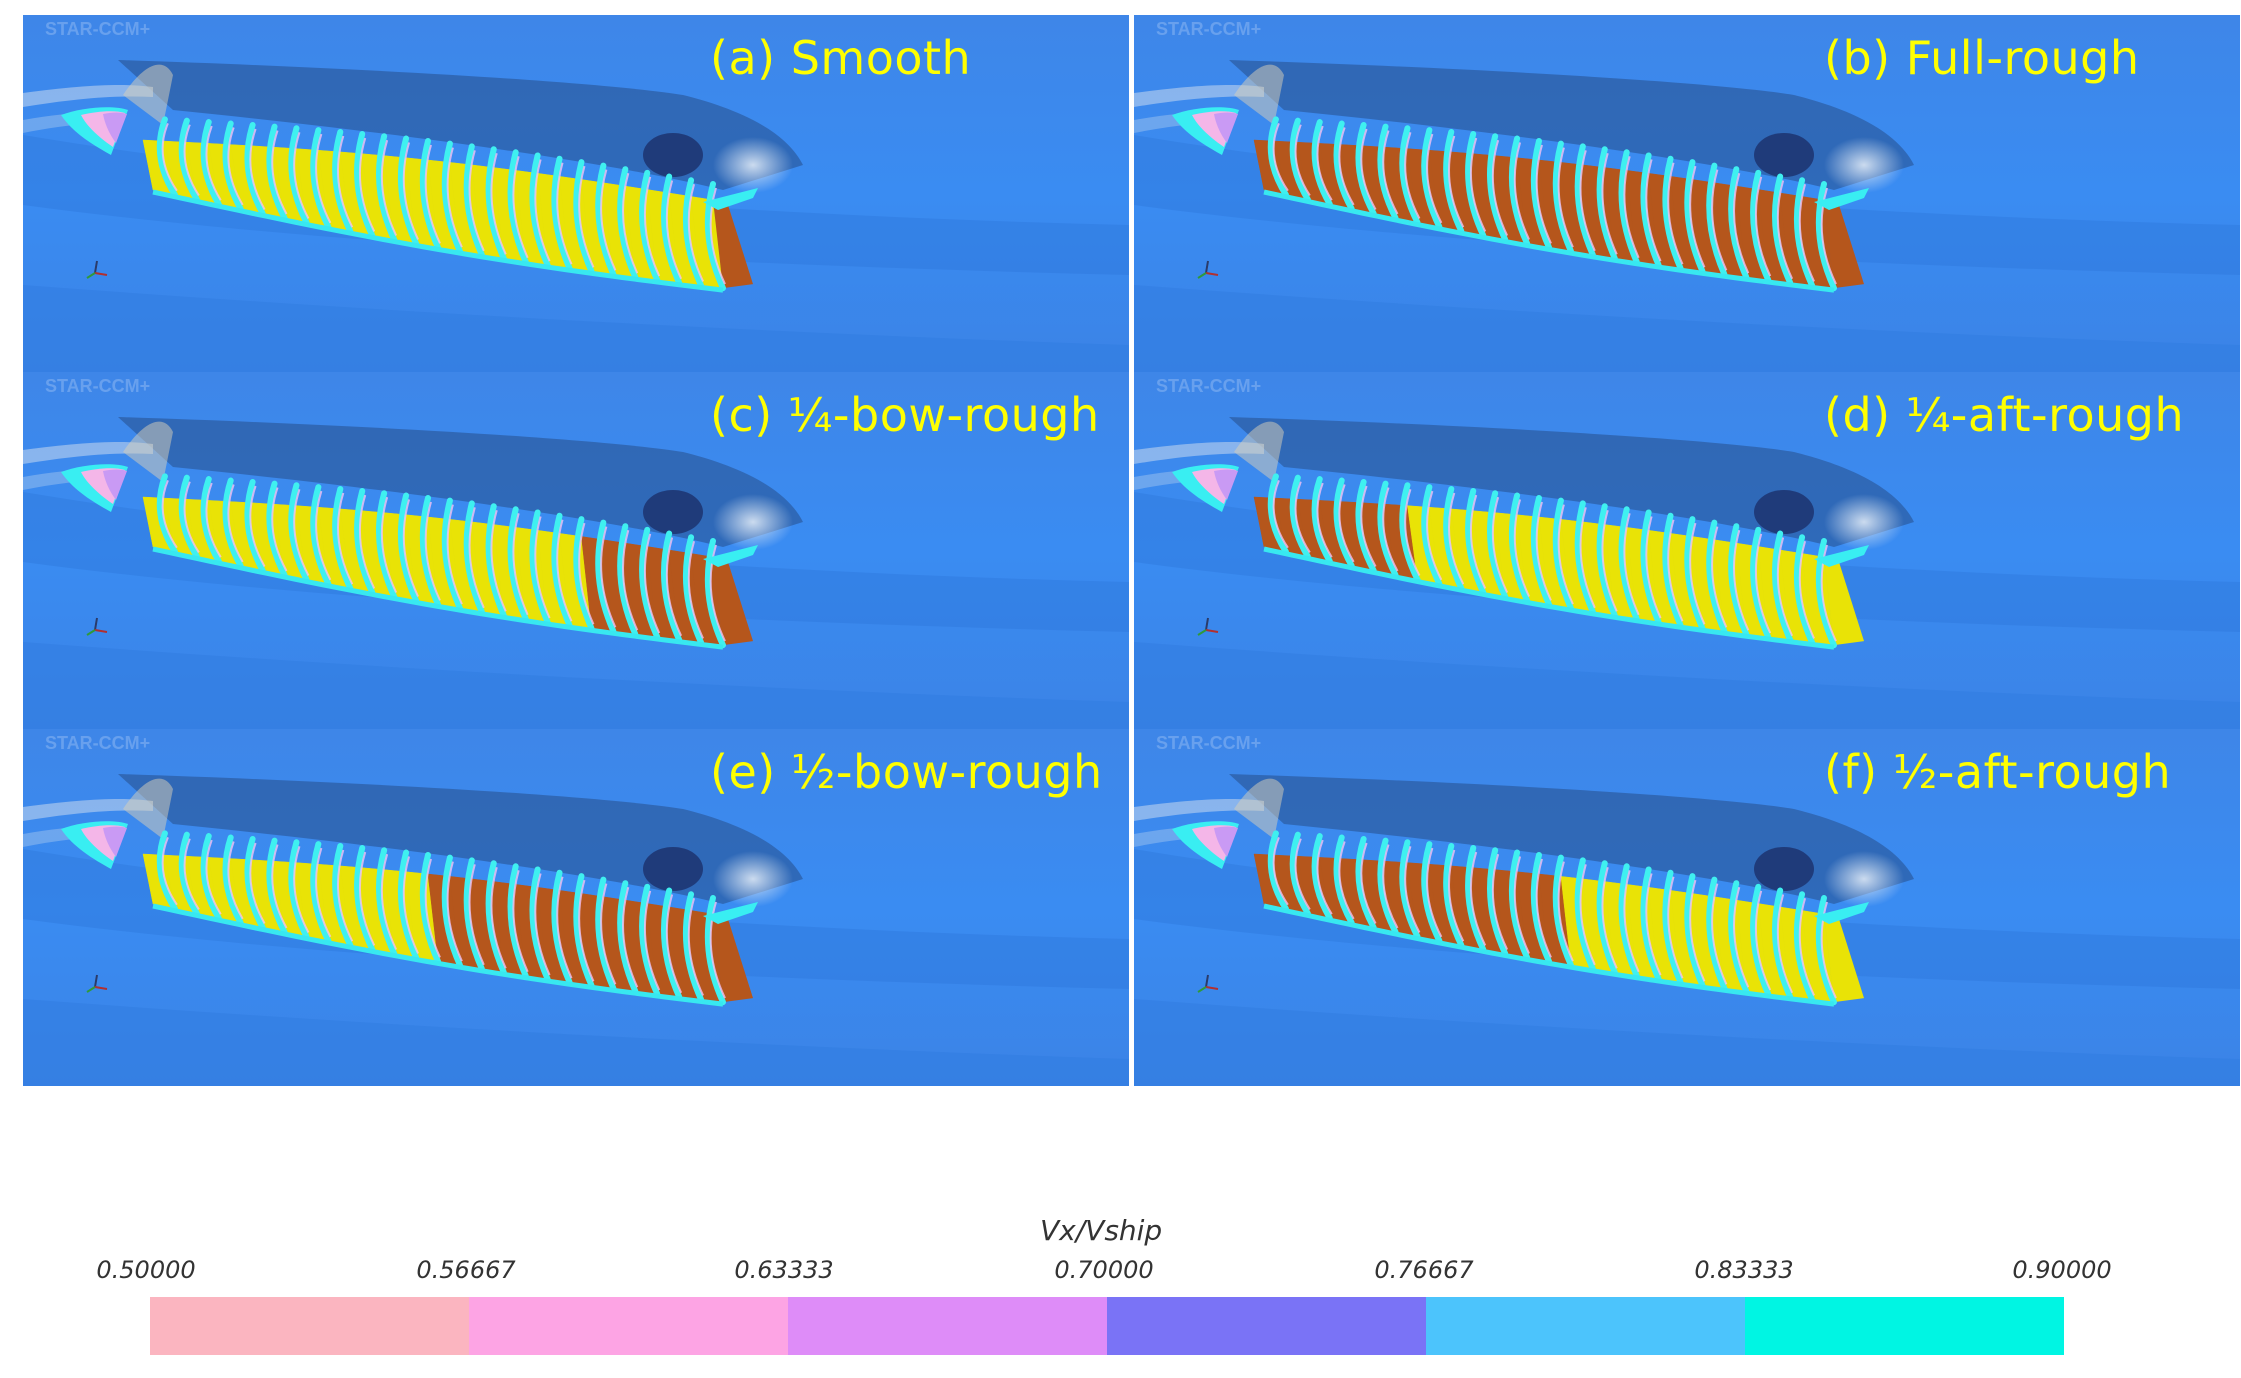  What do you see at coordinates (1199, 96) in the screenshot?
I see `inflow-streak` at bounding box center [1199, 96].